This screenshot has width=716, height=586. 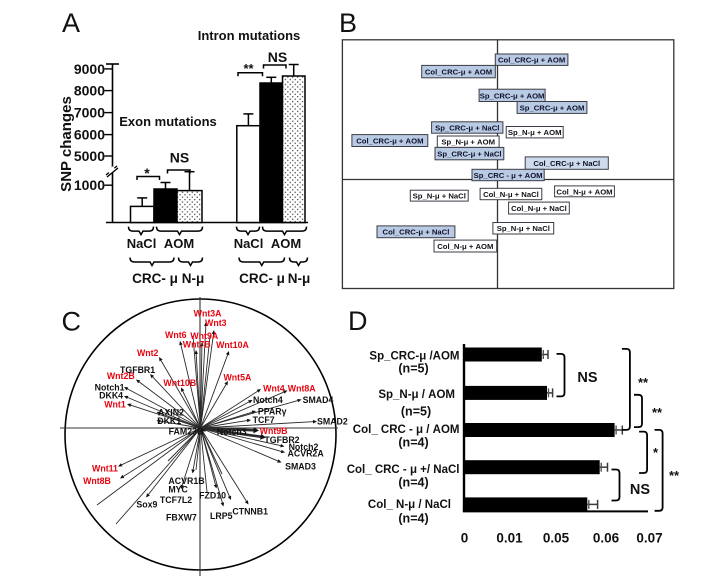 What do you see at coordinates (509, 538) in the screenshot?
I see `svg-text: 0.01` at bounding box center [509, 538].